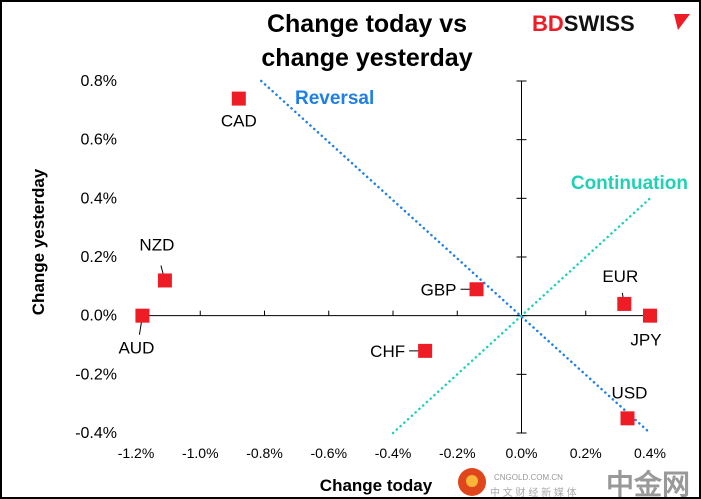  I want to click on x-tick-label: 0.2%, so click(586, 453).